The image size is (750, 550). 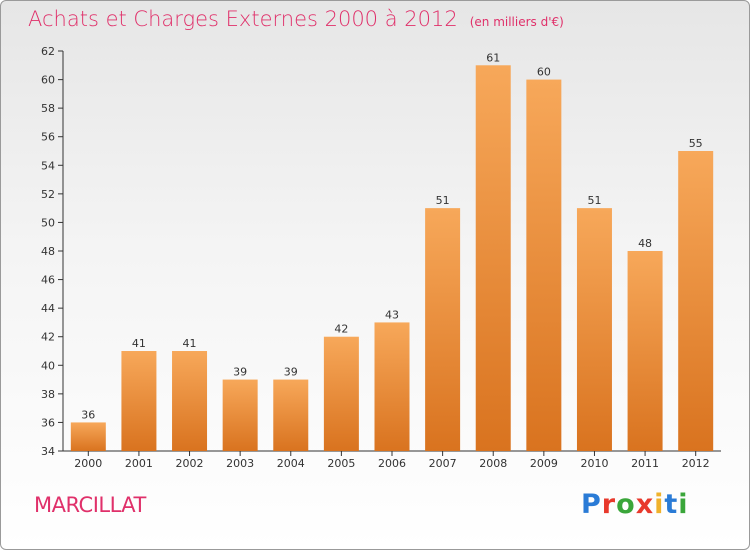 What do you see at coordinates (493, 57) in the screenshot?
I see `value-label-2008: 61` at bounding box center [493, 57].